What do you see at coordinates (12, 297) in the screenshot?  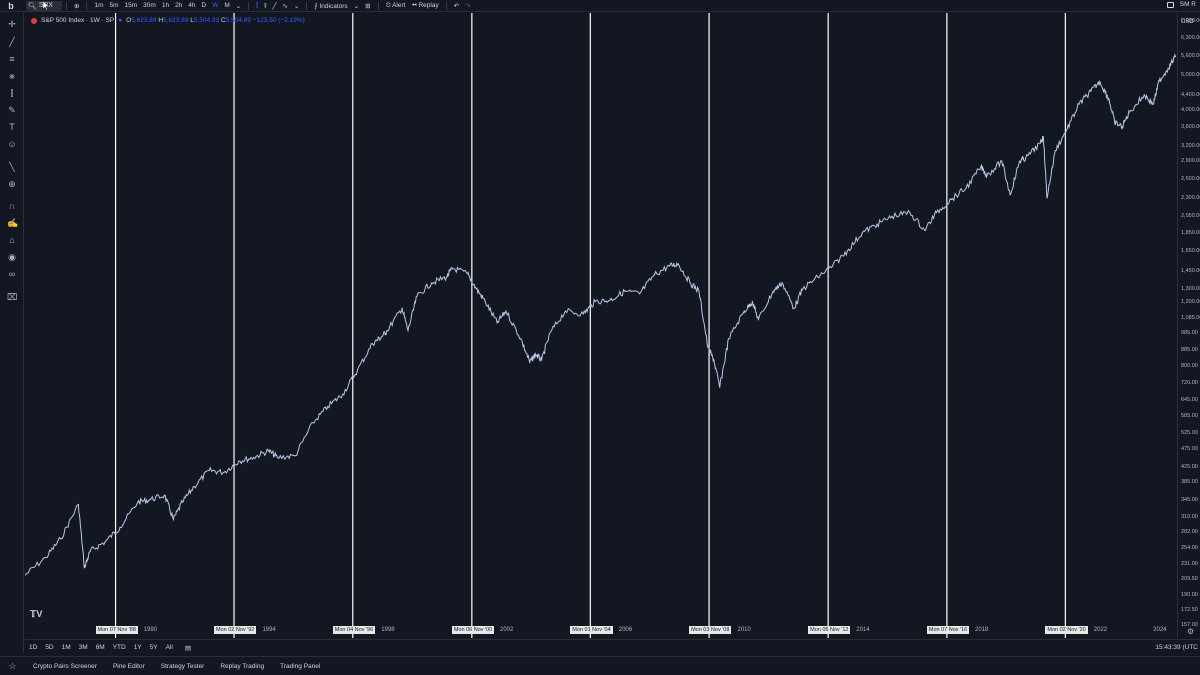 I see `trash-icon: ⌧` at bounding box center [12, 297].